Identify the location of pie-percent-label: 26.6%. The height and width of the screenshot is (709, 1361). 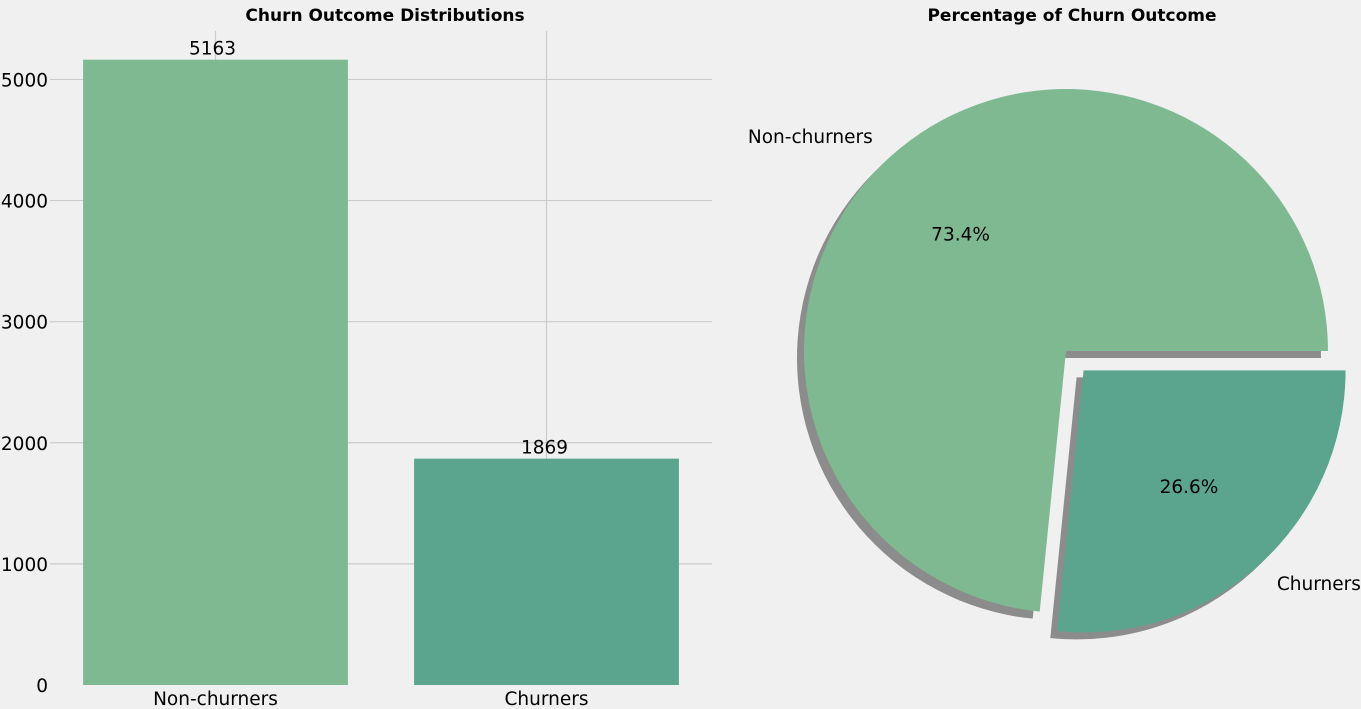
(1189, 487).